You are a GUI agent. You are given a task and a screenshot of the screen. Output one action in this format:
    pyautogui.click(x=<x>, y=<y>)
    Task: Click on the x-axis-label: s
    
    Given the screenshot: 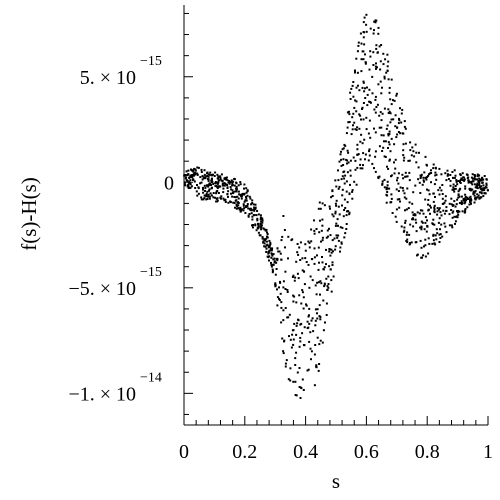 What is the action you would take?
    pyautogui.click(x=336, y=481)
    